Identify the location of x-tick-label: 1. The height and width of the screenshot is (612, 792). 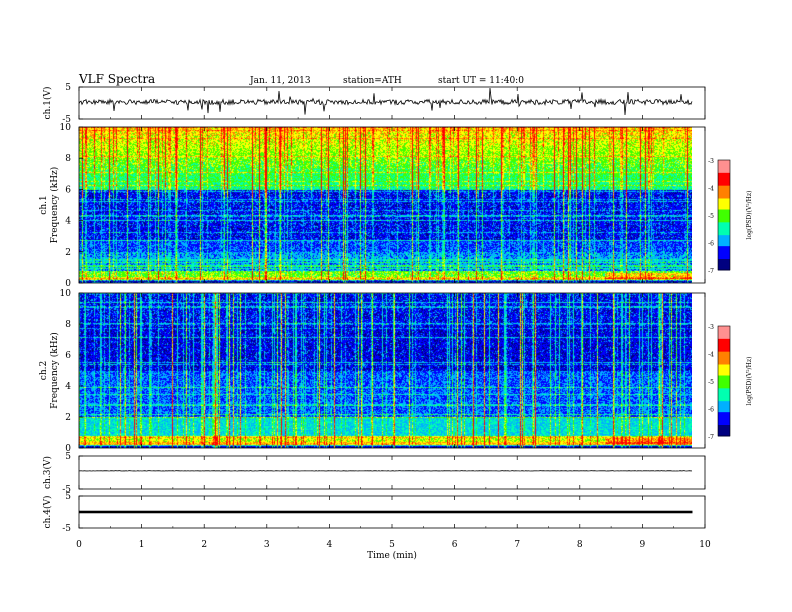
(142, 545).